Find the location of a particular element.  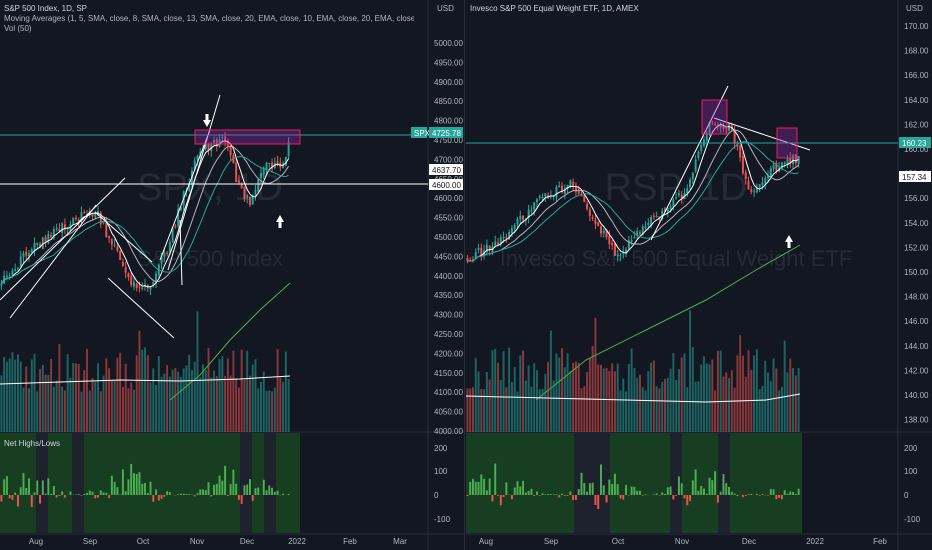

current-price-tag: 4725.78 is located at coordinates (446, 133).